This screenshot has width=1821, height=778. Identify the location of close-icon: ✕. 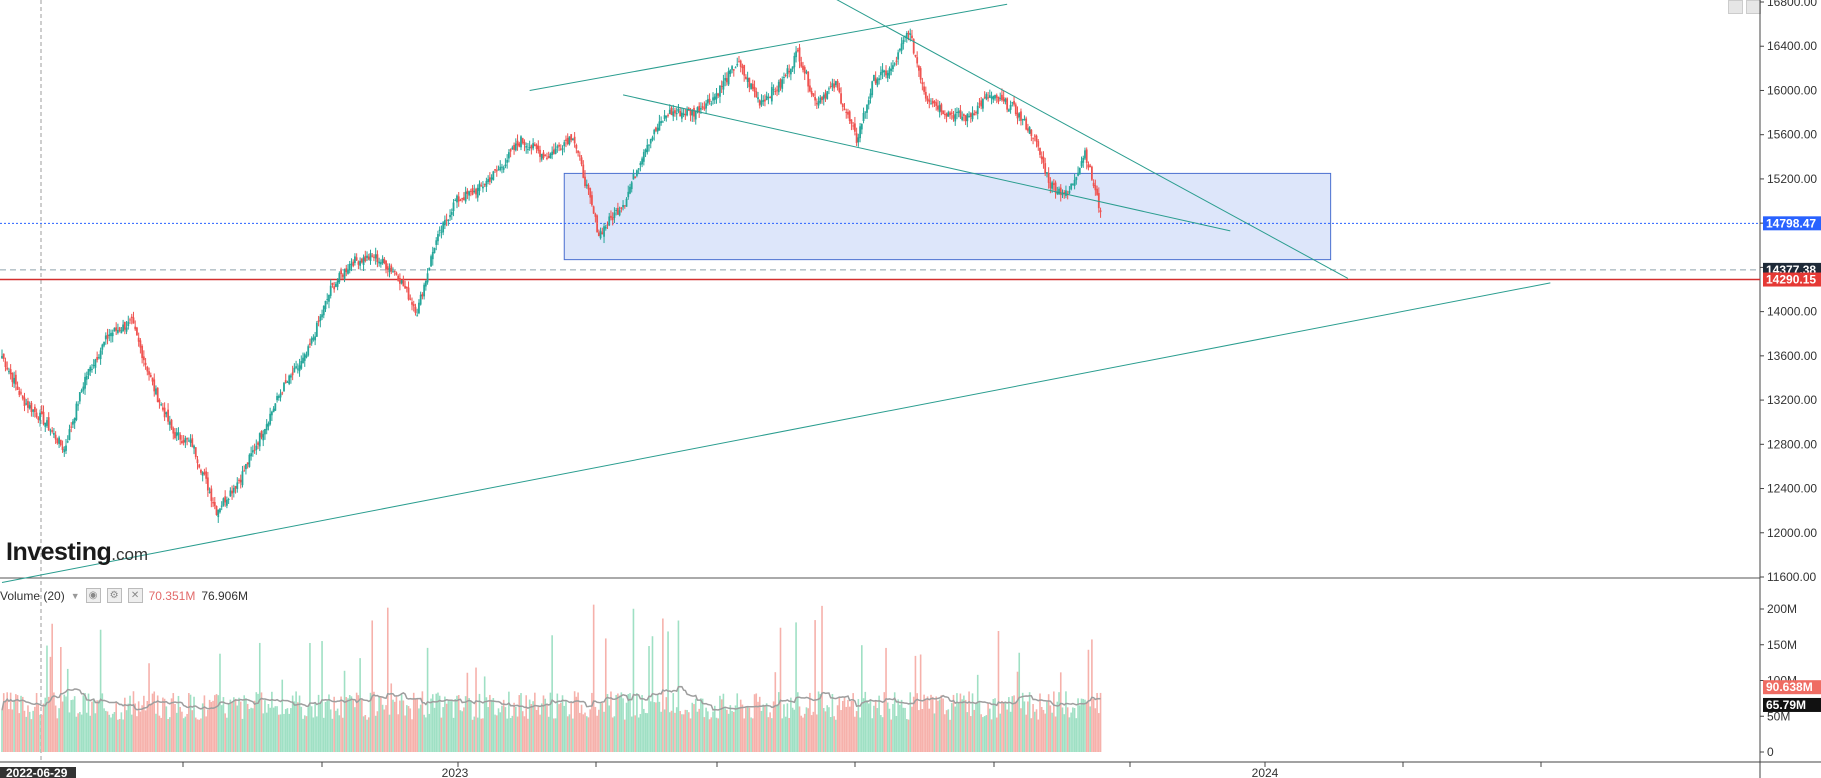
(135, 595).